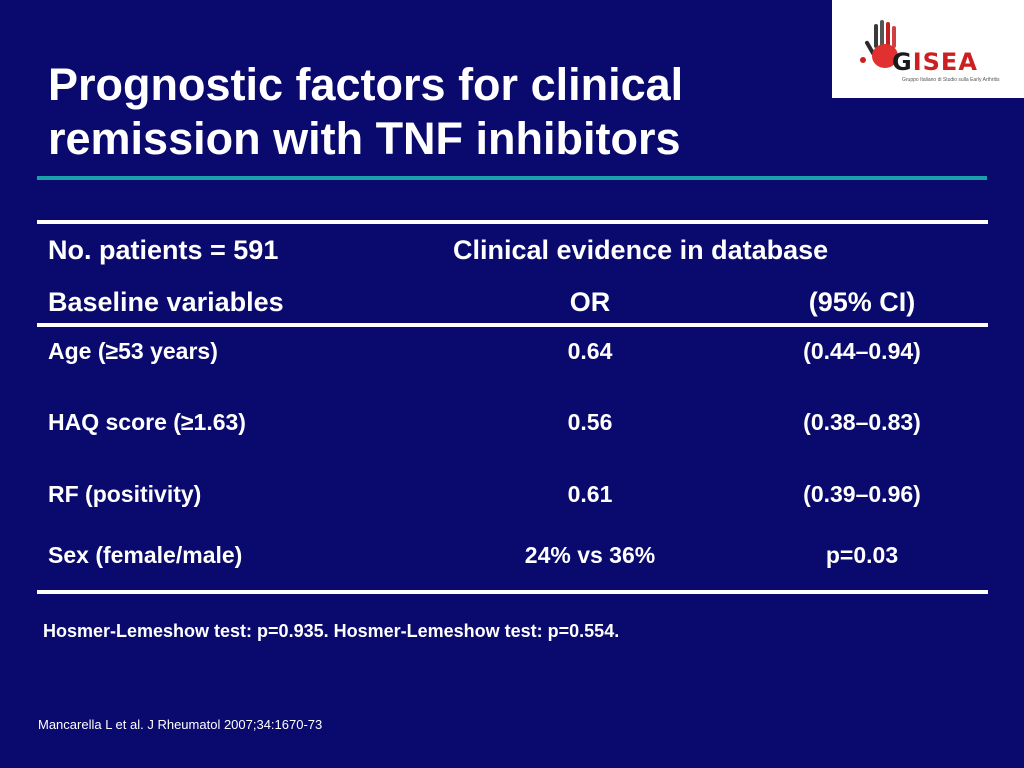  What do you see at coordinates (862, 351) in the screenshot?
I see `row-ci: (0.44–0.94)` at bounding box center [862, 351].